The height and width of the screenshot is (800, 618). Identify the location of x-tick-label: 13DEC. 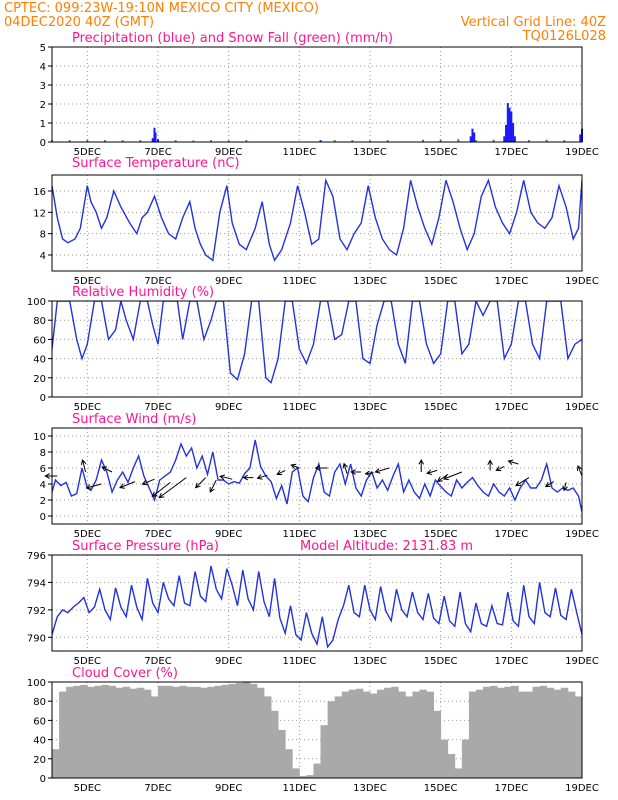
(370, 281).